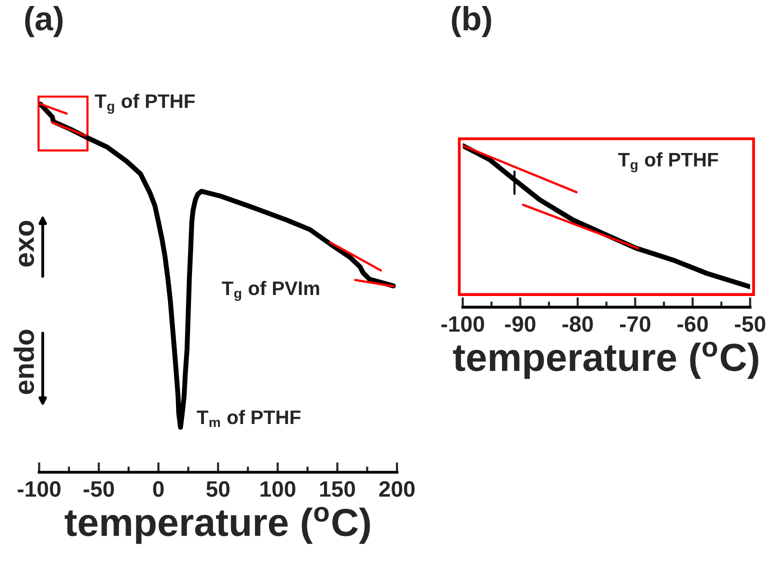 The height and width of the screenshot is (571, 783). What do you see at coordinates (218, 489) in the screenshot?
I see `x-tick-label: 50` at bounding box center [218, 489].